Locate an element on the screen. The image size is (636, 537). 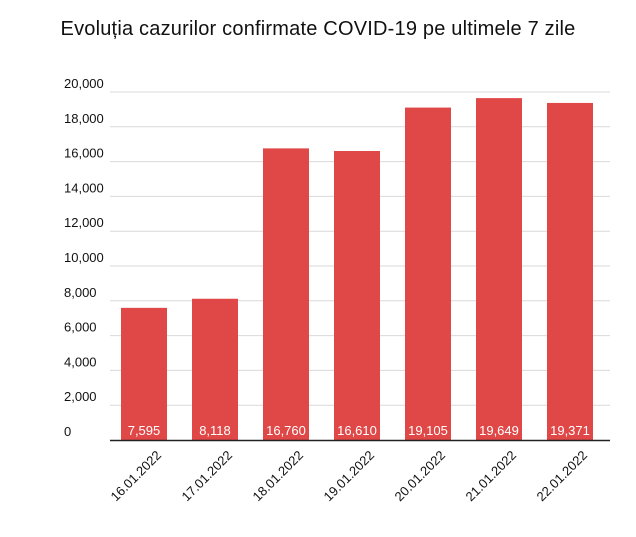
x-tick-label: 22.01.2022 is located at coordinates (561, 476).